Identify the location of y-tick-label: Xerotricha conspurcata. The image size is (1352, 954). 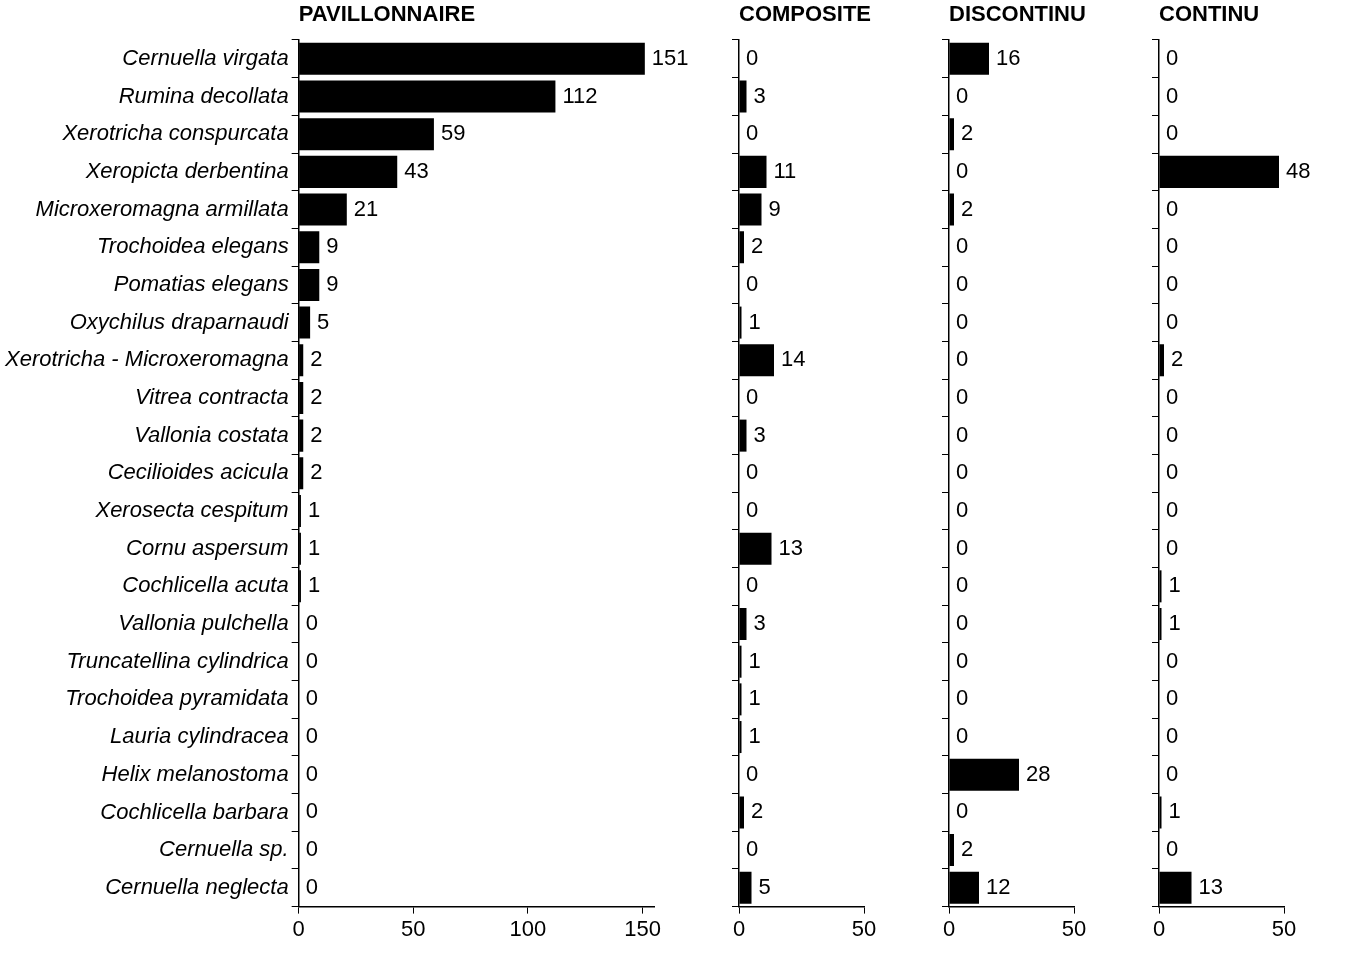
(175, 133).